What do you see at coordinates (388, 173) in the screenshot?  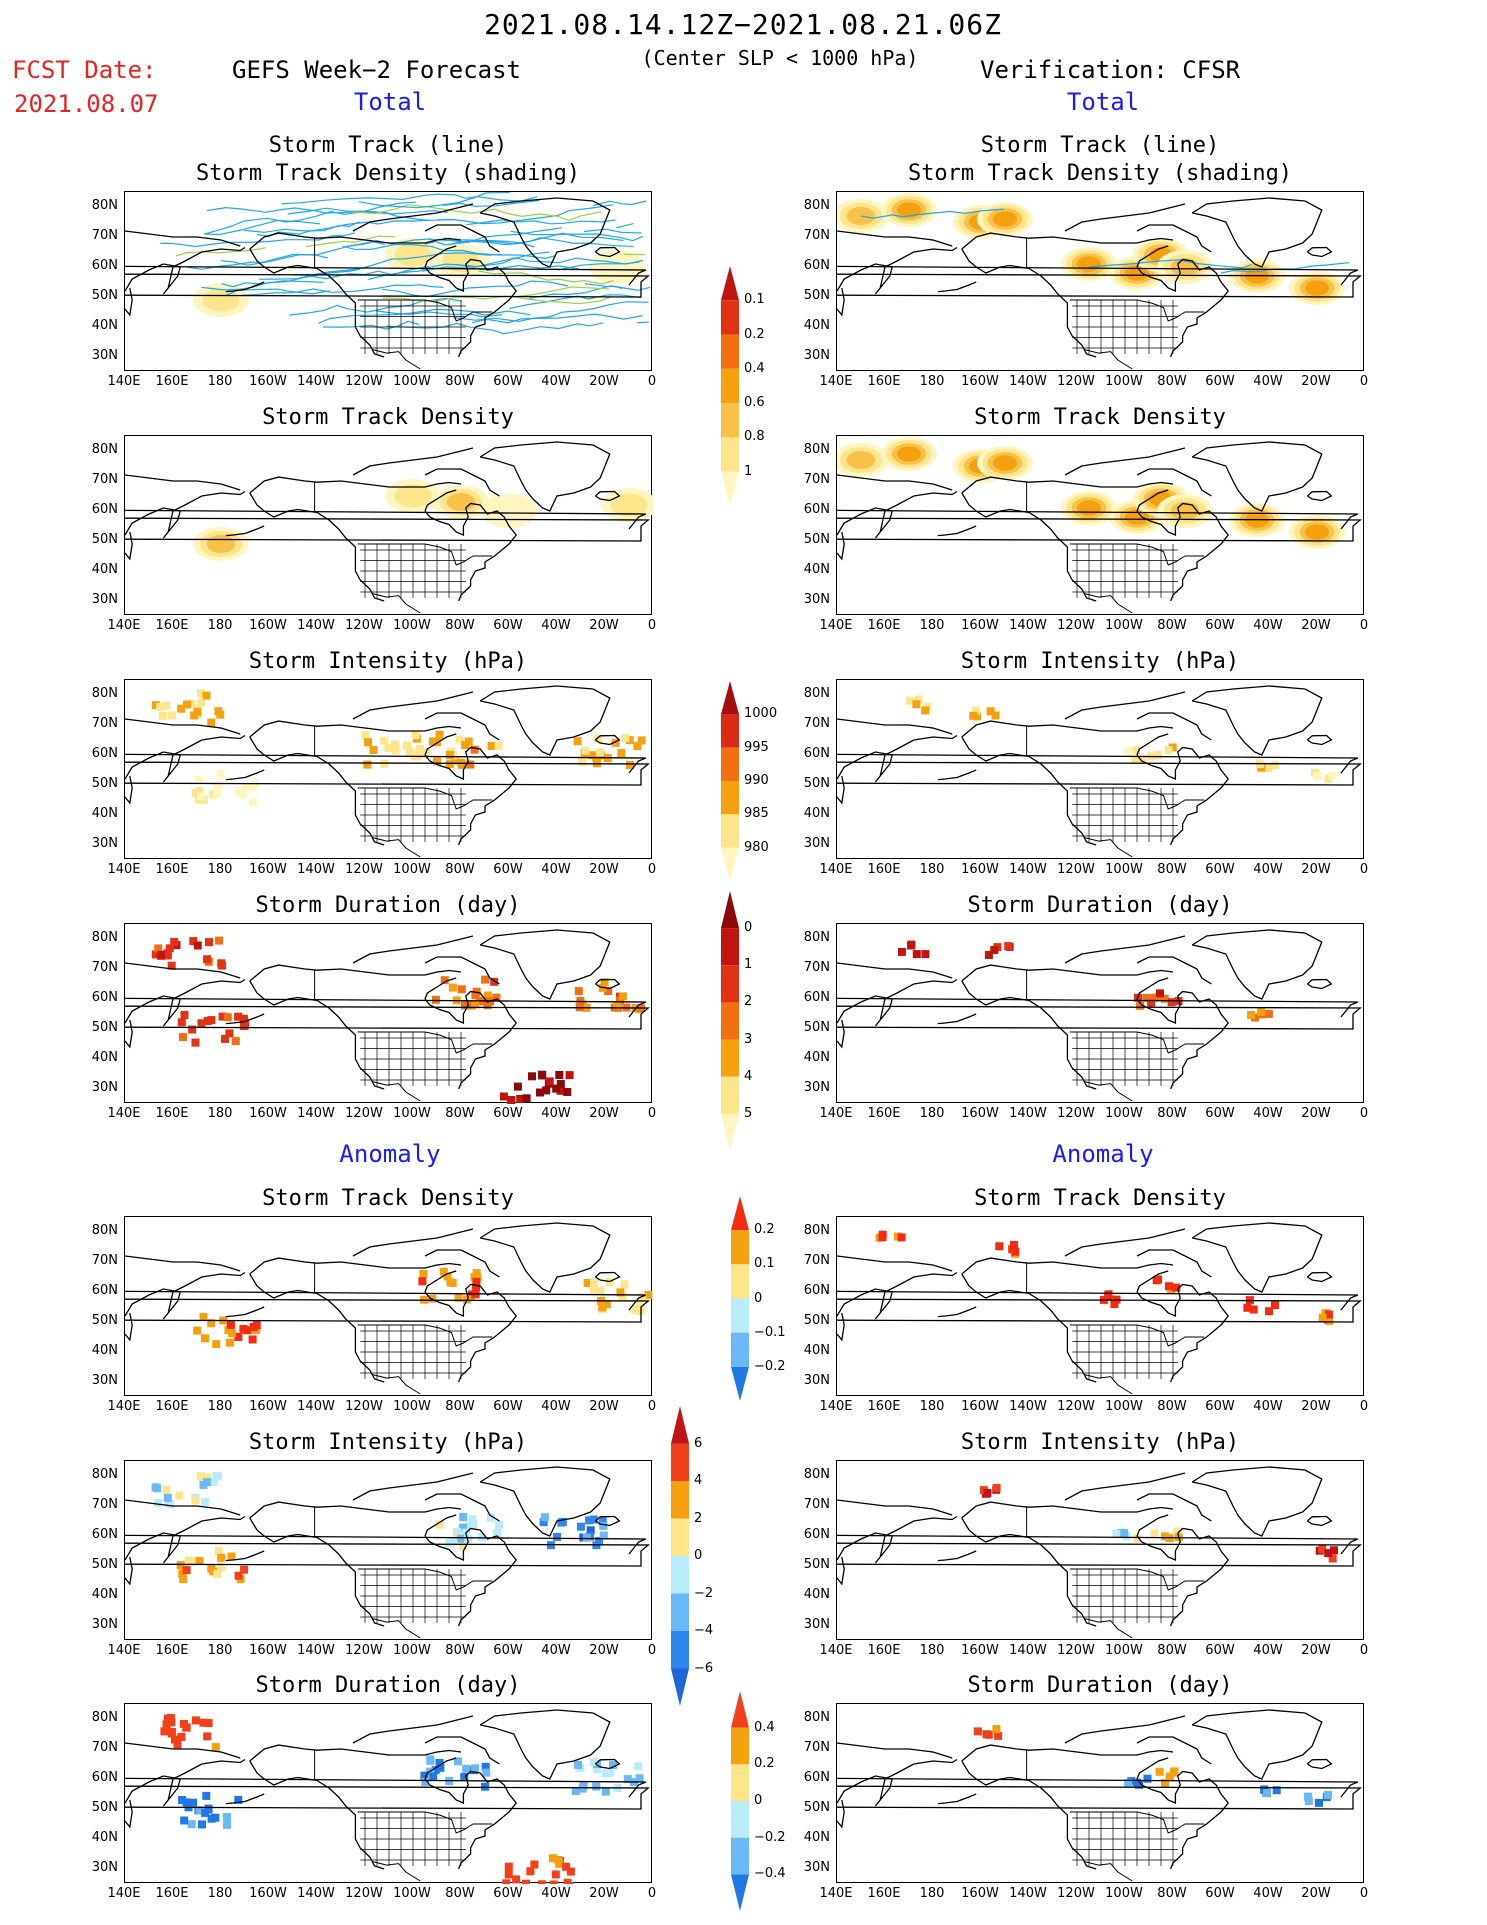 I see `panel-title-line: Storm Track Density (shading)` at bounding box center [388, 173].